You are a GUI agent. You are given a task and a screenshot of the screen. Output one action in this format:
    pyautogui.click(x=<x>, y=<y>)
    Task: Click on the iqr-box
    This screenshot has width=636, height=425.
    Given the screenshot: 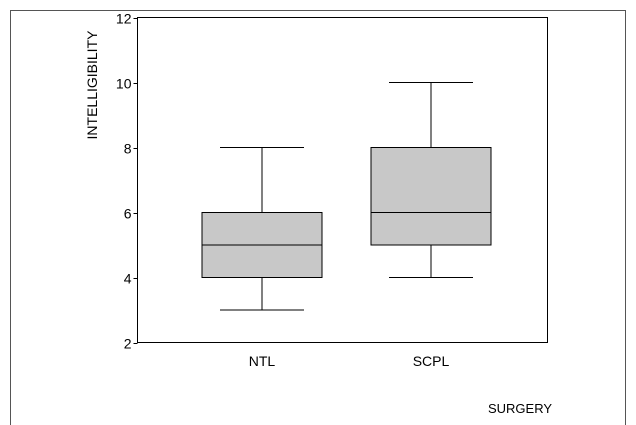 What is the action you would take?
    pyautogui.click(x=431, y=196)
    